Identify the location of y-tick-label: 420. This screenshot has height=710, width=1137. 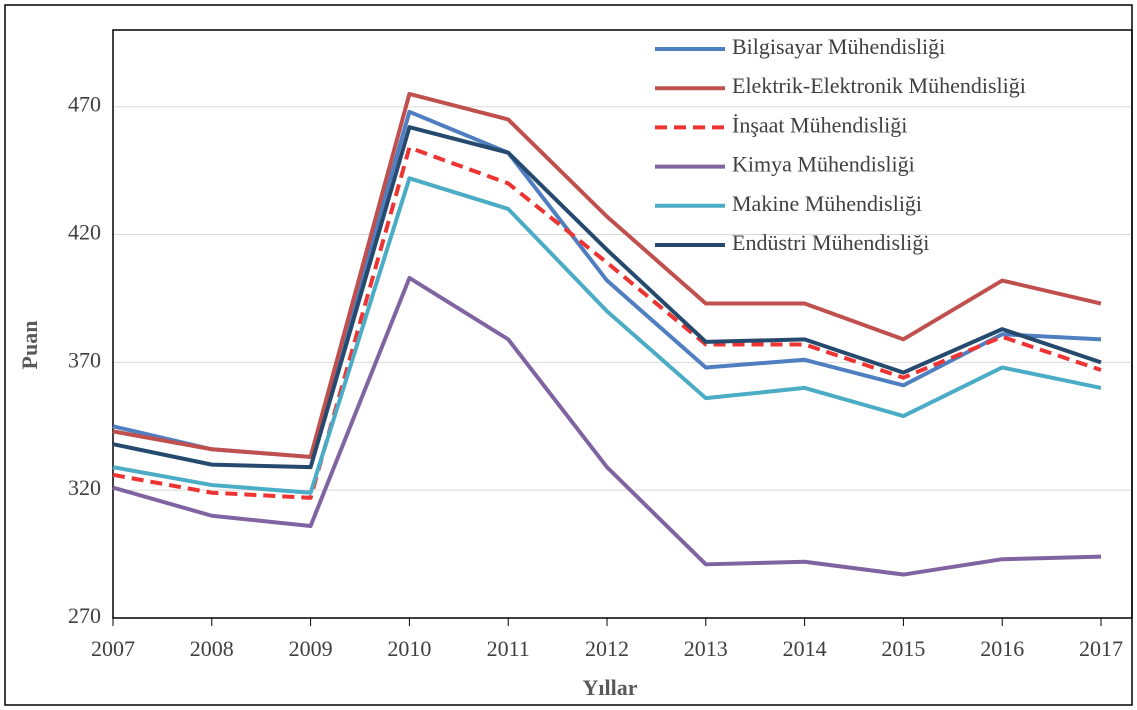
(84, 232).